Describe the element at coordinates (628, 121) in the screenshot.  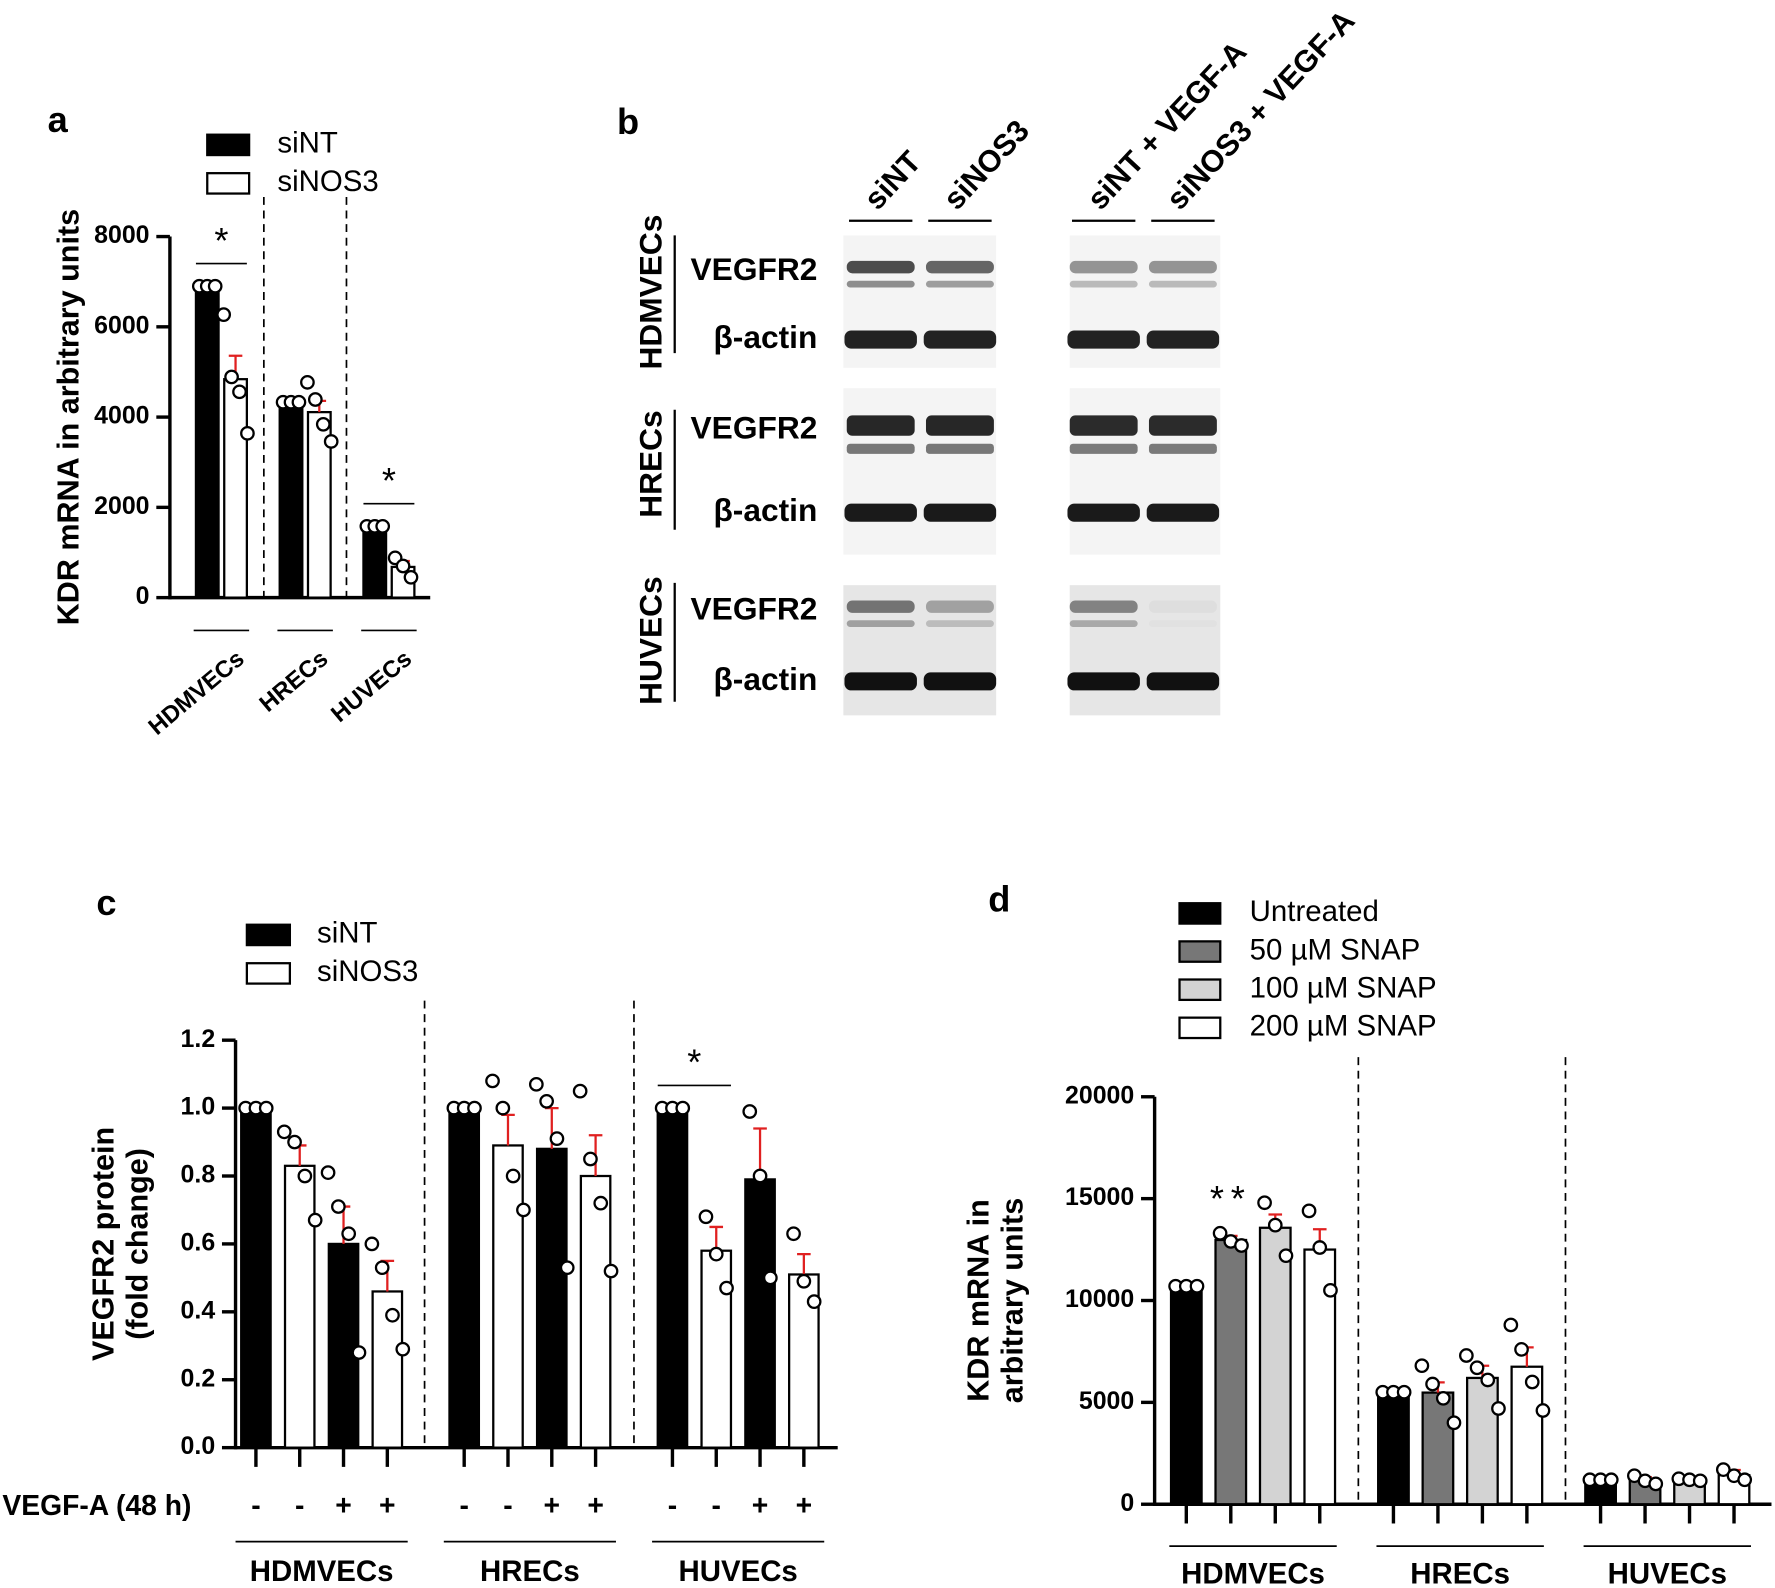
I see `panel-label: b` at that location.